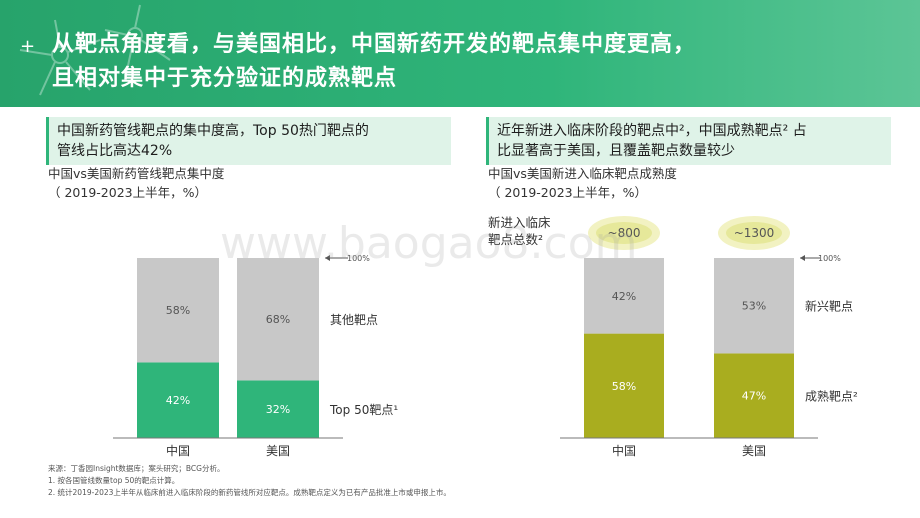  I want to click on source-note-1: 1. 按各国管线数量top 50的靶点计算。, so click(114, 480).